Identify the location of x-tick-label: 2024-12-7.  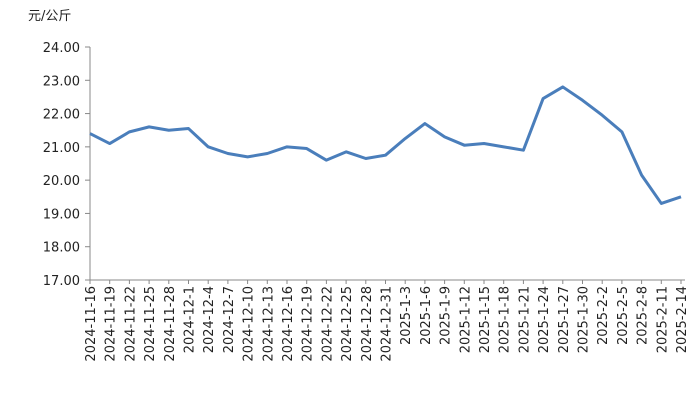
(229, 319).